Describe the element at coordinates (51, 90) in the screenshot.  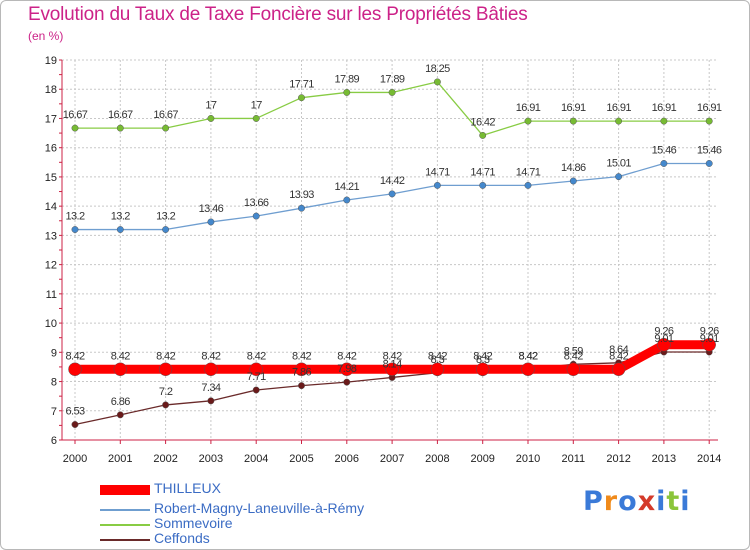
I see `y-tick-label: 18` at that location.